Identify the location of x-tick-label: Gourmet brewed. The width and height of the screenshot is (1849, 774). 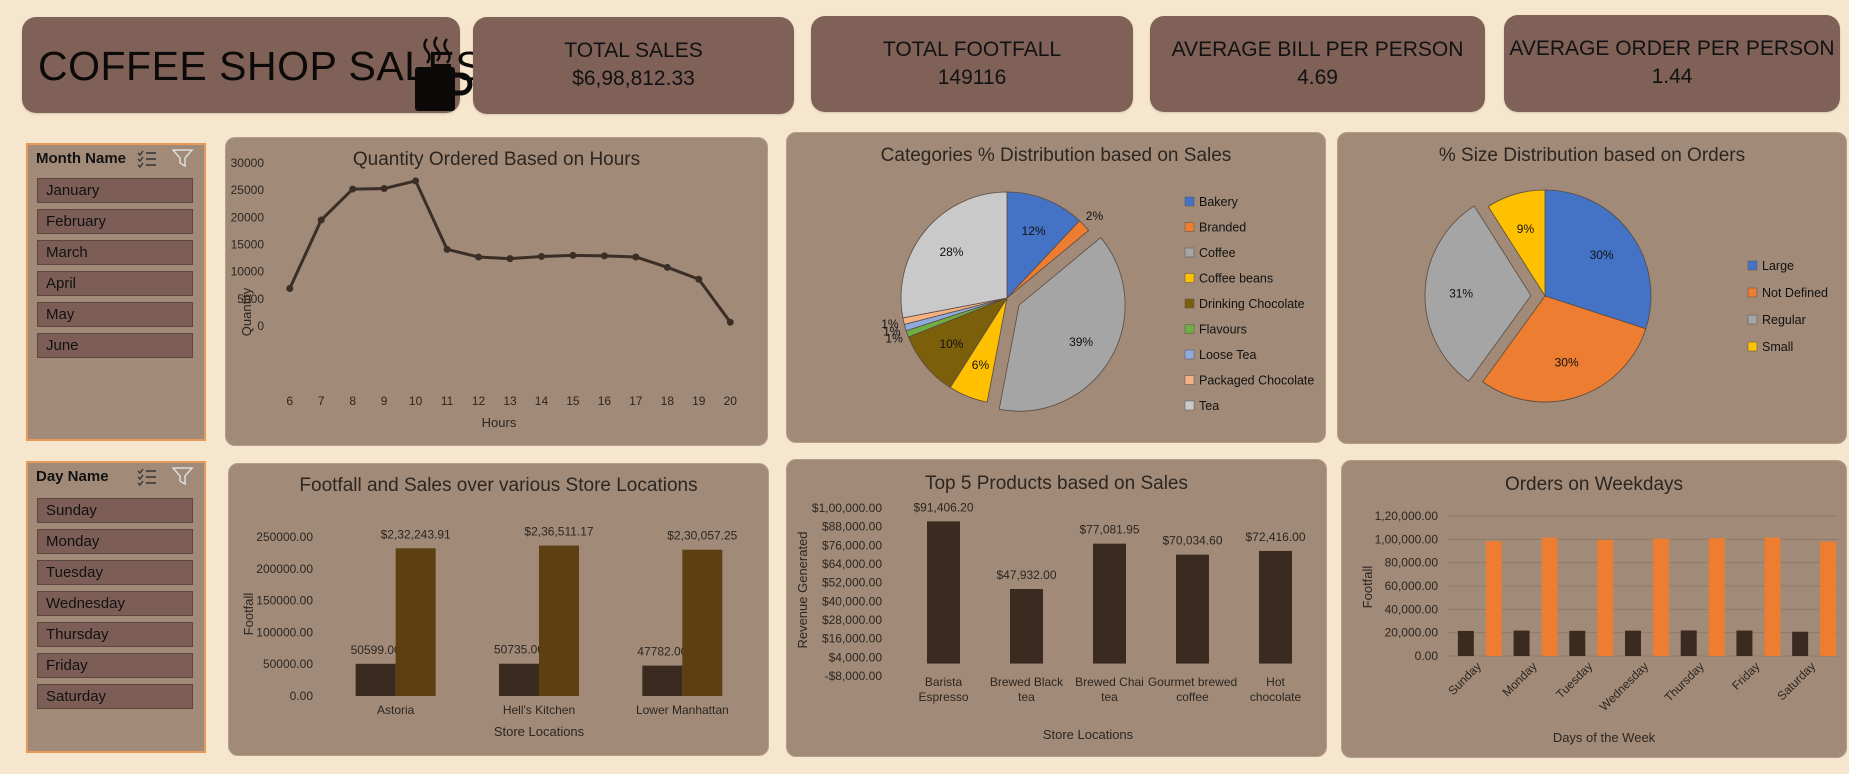
(1192, 682).